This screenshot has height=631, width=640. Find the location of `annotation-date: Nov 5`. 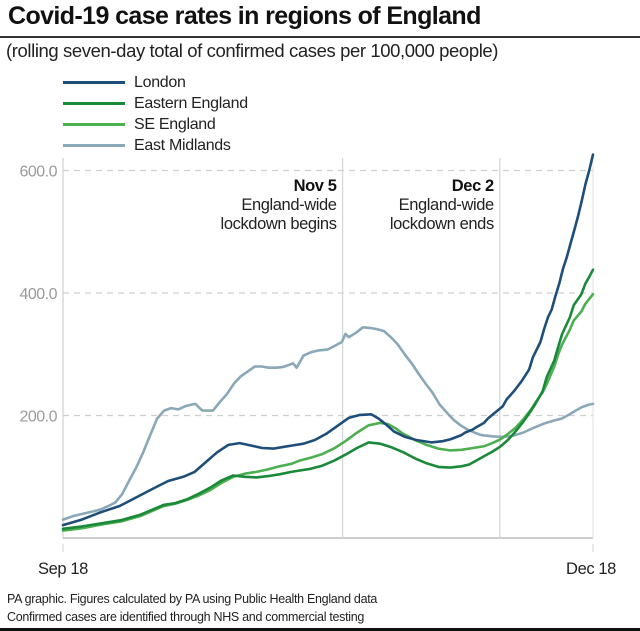

annotation-date: Nov 5 is located at coordinates (315, 186).